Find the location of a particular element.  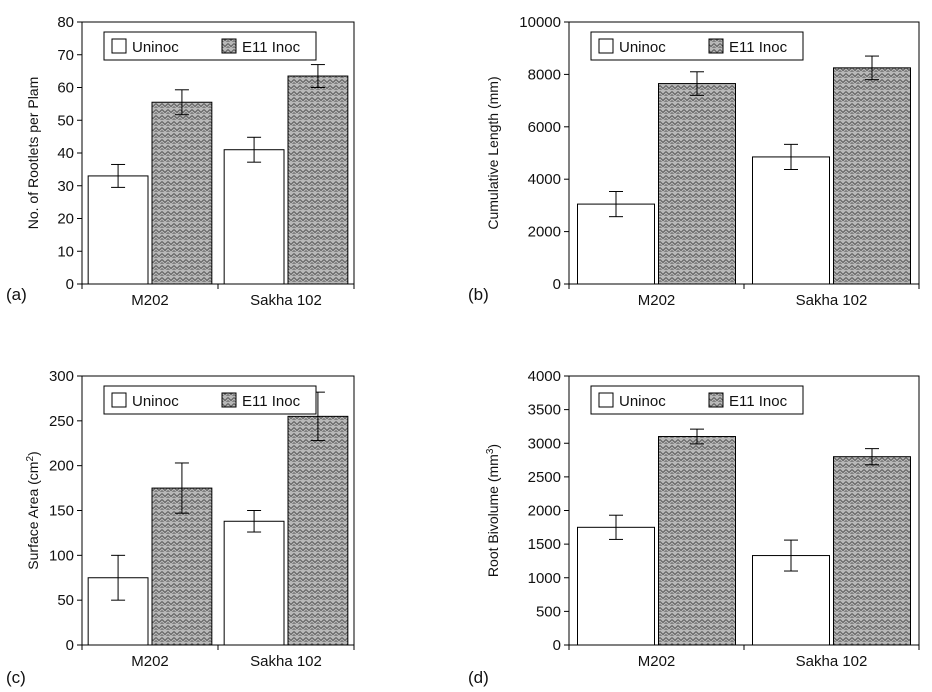

y-tick-label: 100 is located at coordinates (61, 555).